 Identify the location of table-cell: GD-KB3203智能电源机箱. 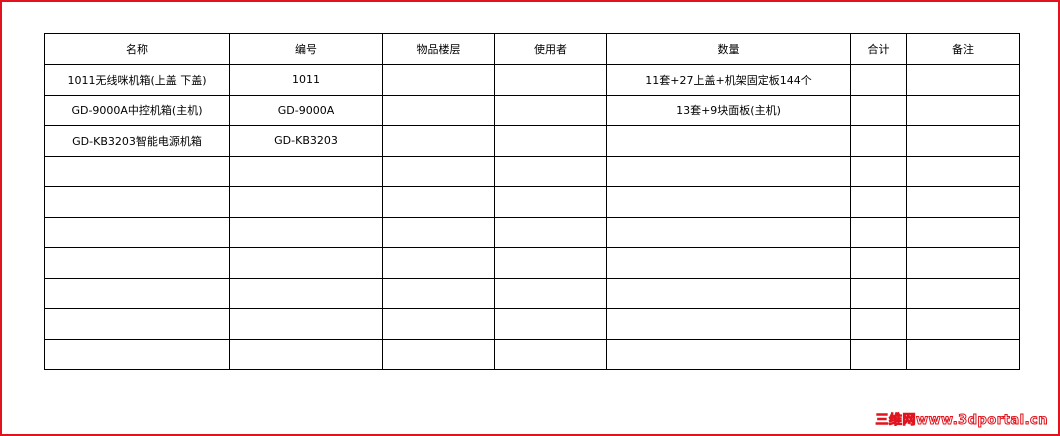
(137, 141).